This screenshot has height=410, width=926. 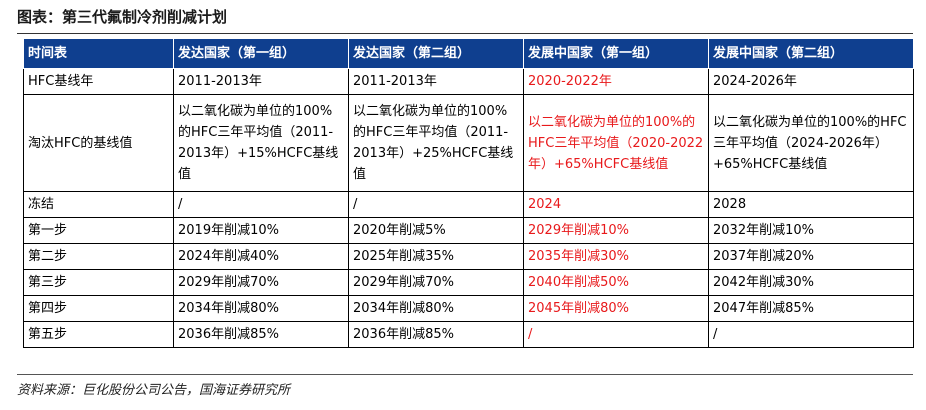 I want to click on table-cell: 2024年削减40%, so click(x=261, y=256).